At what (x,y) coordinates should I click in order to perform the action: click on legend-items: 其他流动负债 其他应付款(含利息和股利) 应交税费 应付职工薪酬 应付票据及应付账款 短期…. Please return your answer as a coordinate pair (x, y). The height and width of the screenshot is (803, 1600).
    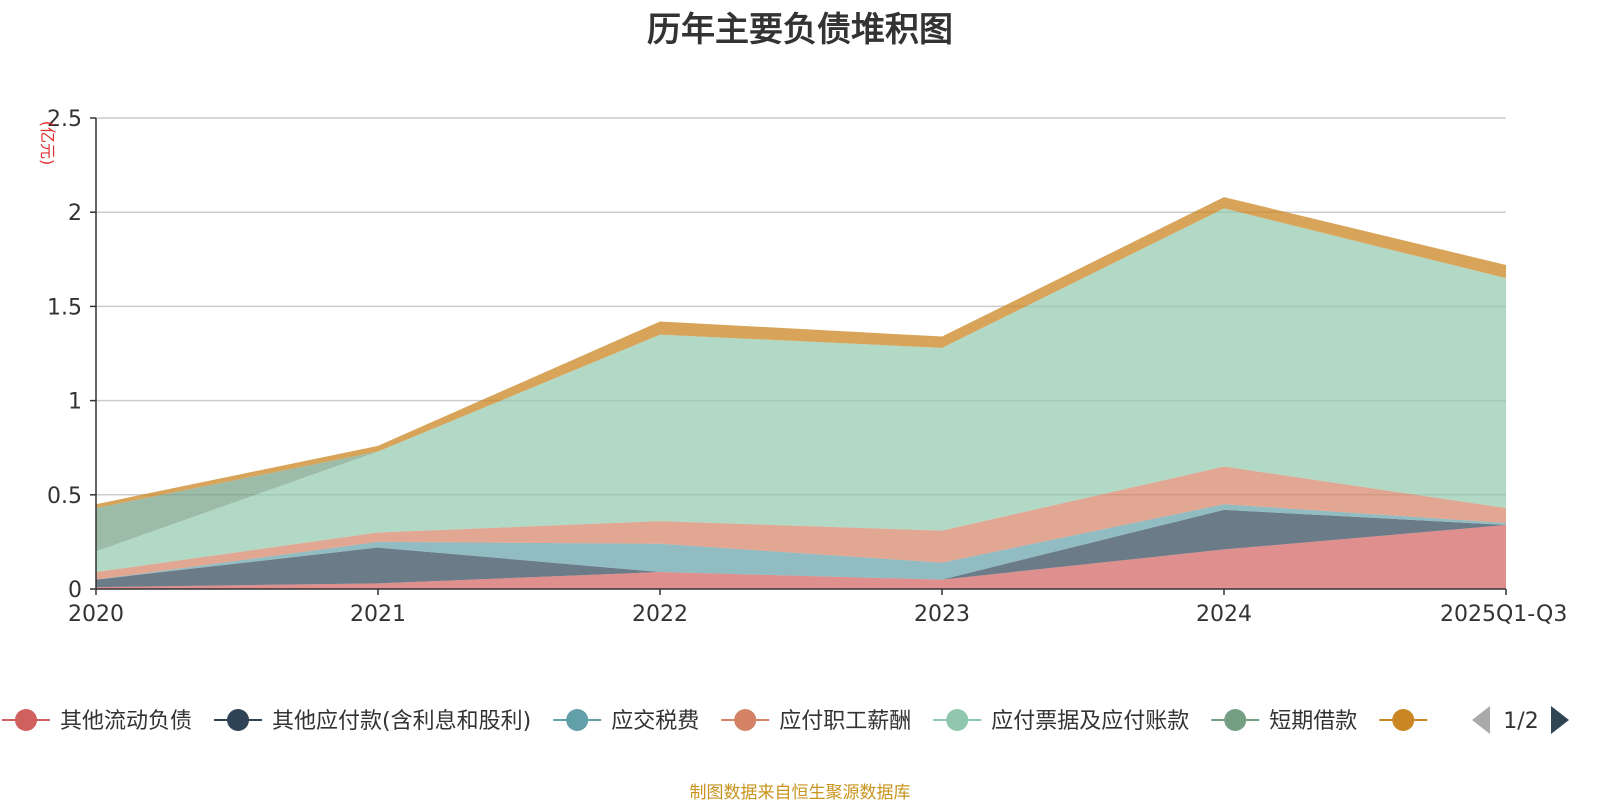
    Looking at the image, I should click on (715, 721).